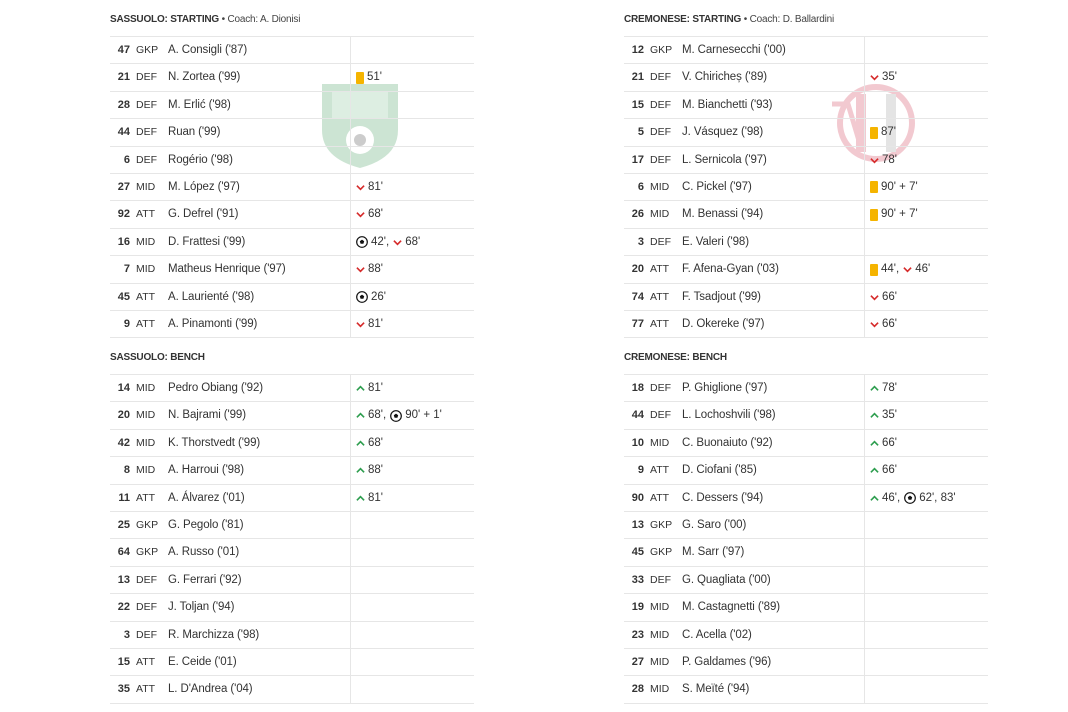 This screenshot has width=1068, height=712. Describe the element at coordinates (123, 552) in the screenshot. I see `player-number: 64` at that location.